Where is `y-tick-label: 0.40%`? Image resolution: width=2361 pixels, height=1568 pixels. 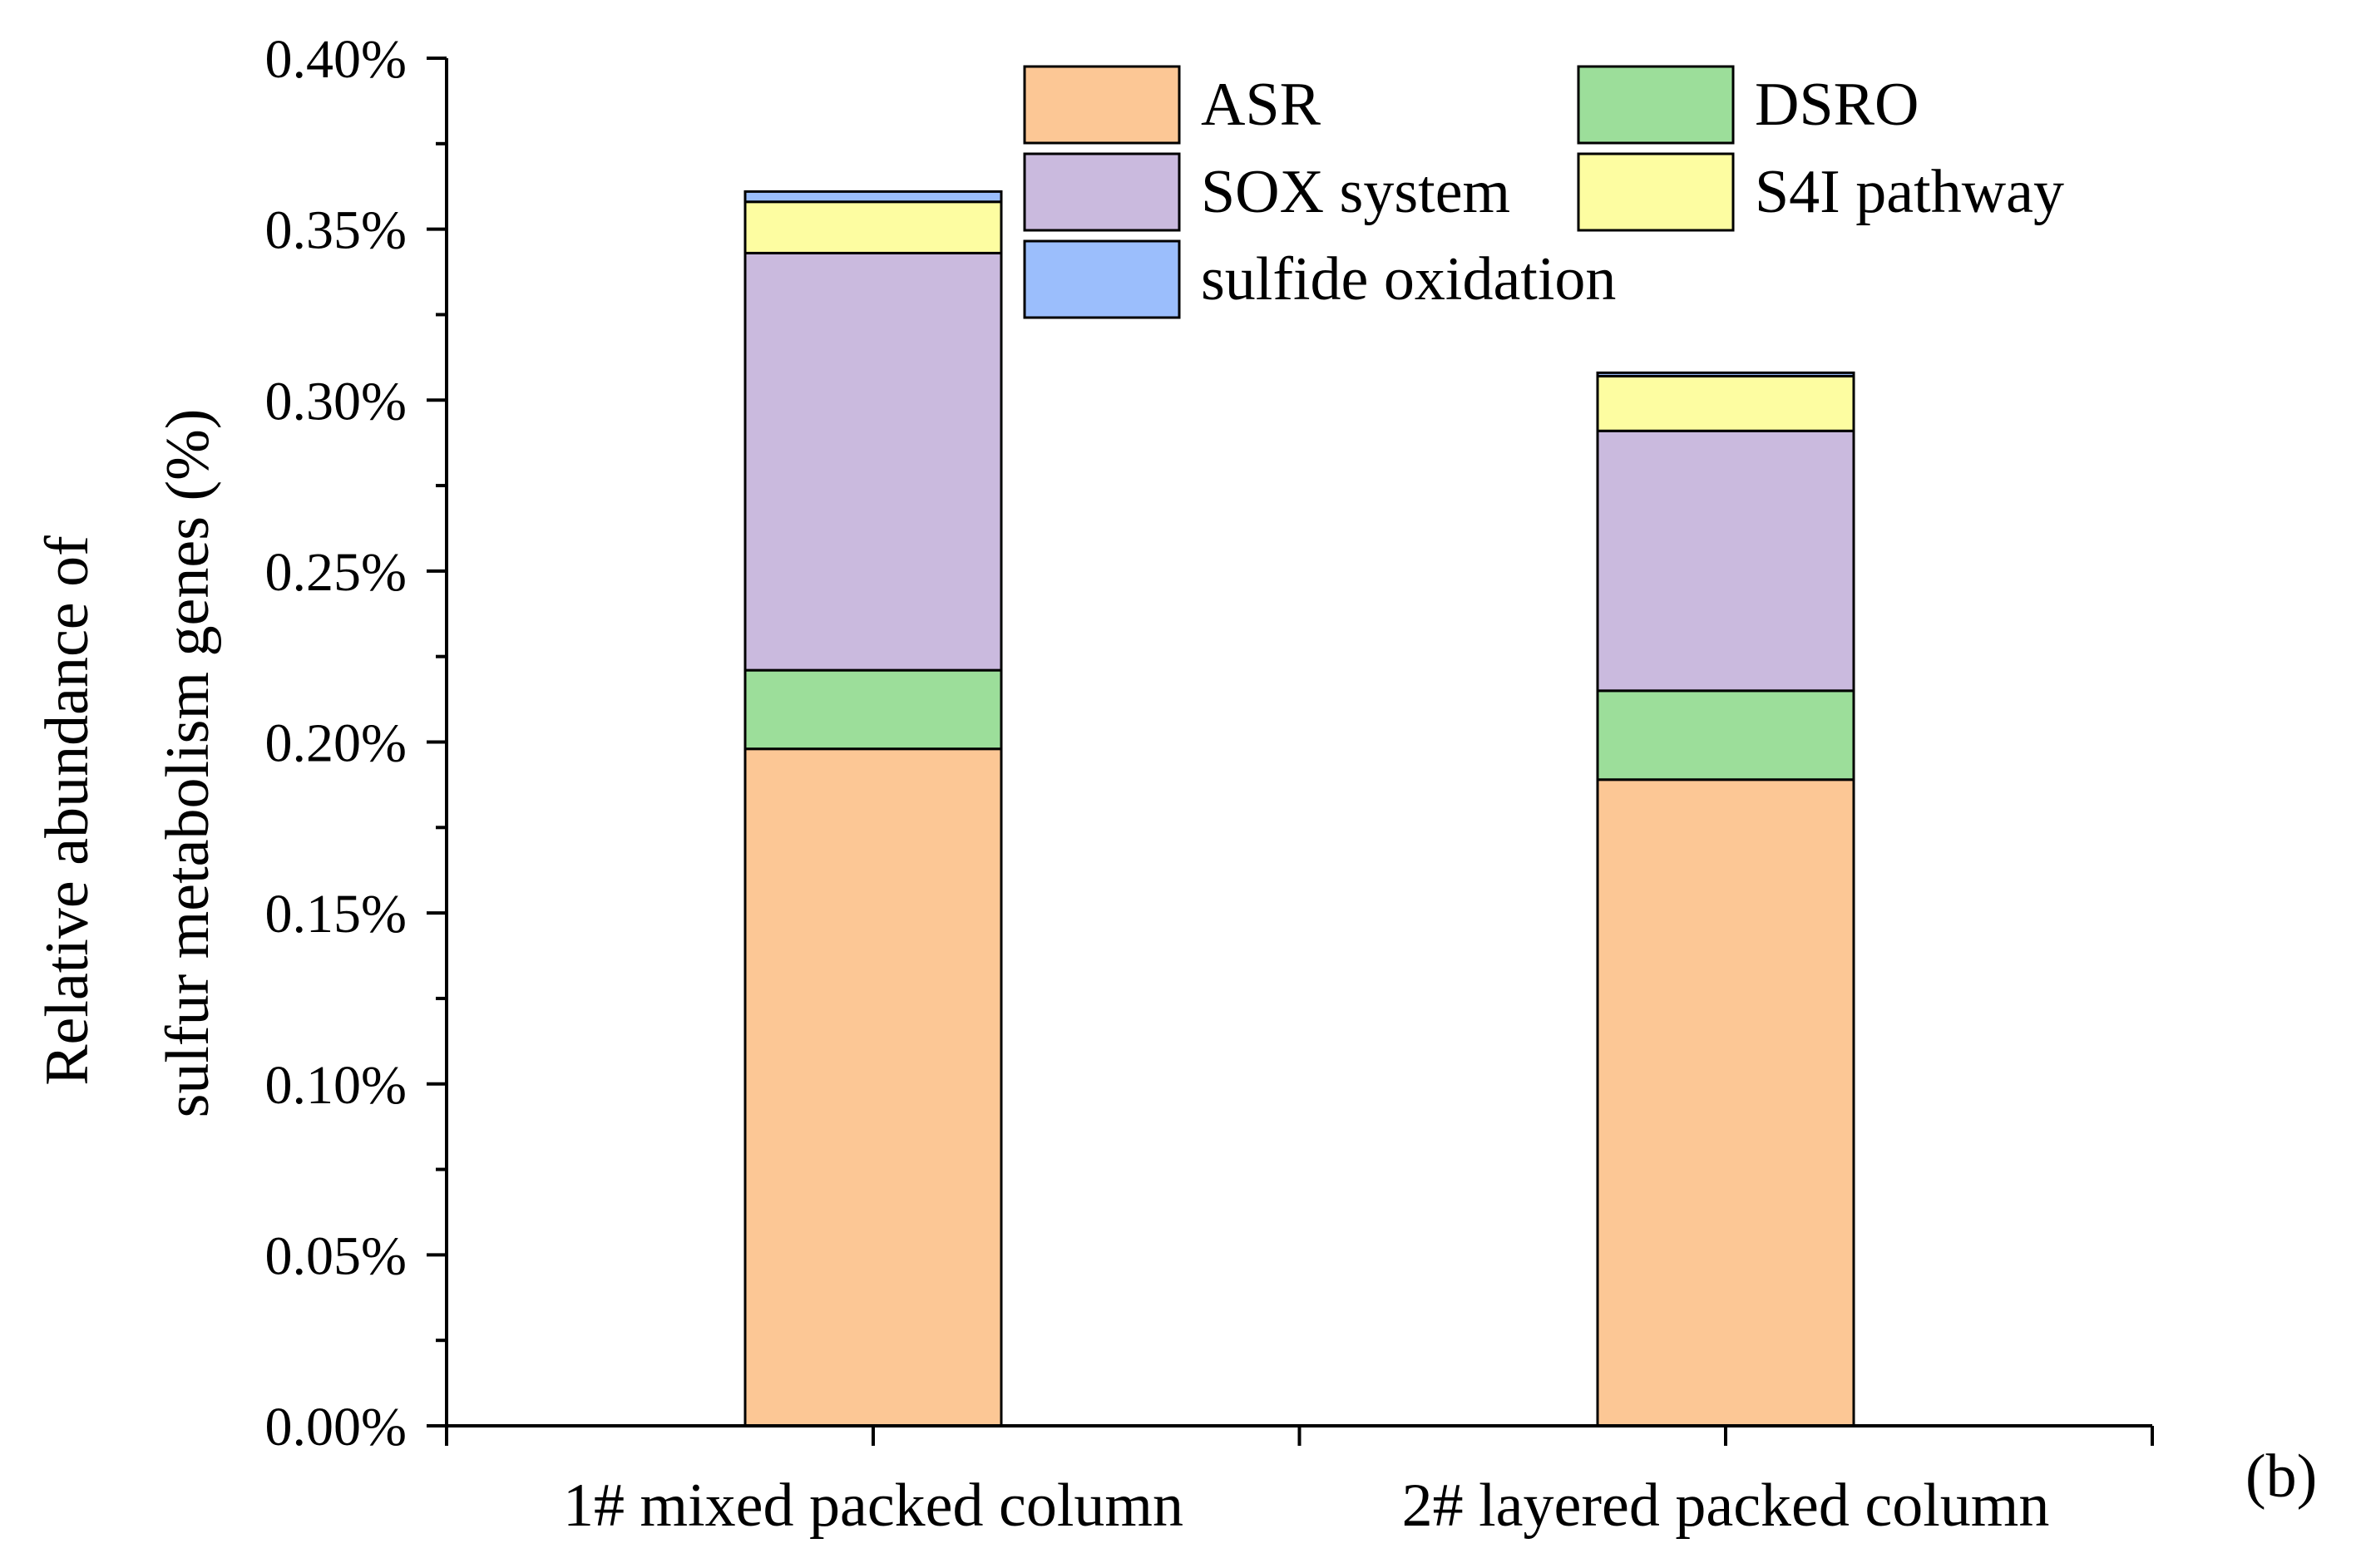
y-tick-label: 0.40% is located at coordinates (336, 59).